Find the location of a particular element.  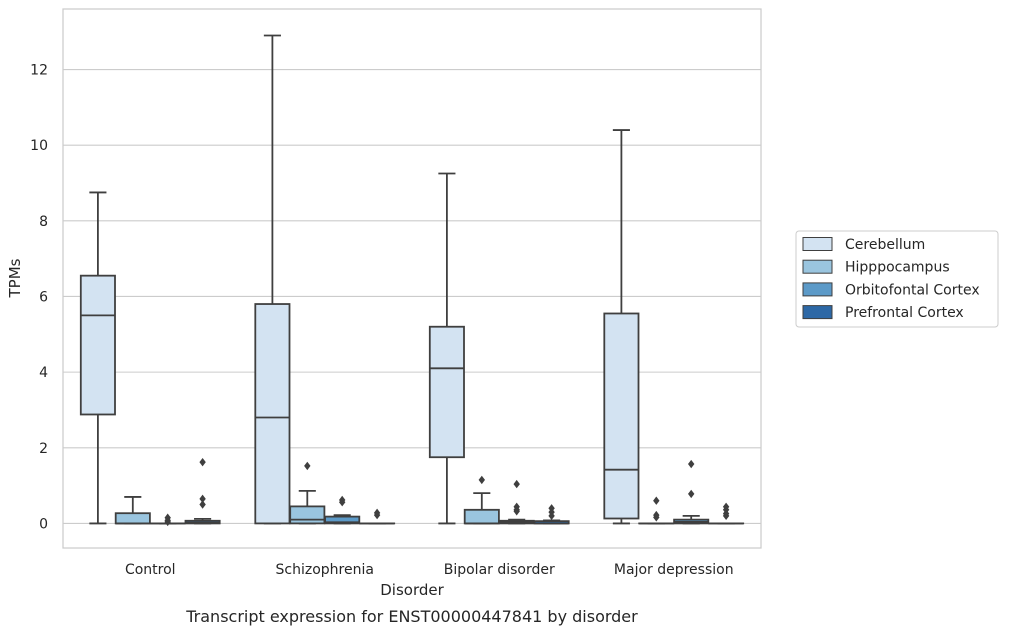

series-orbitofontal-cortex is located at coordinates (429, 493).